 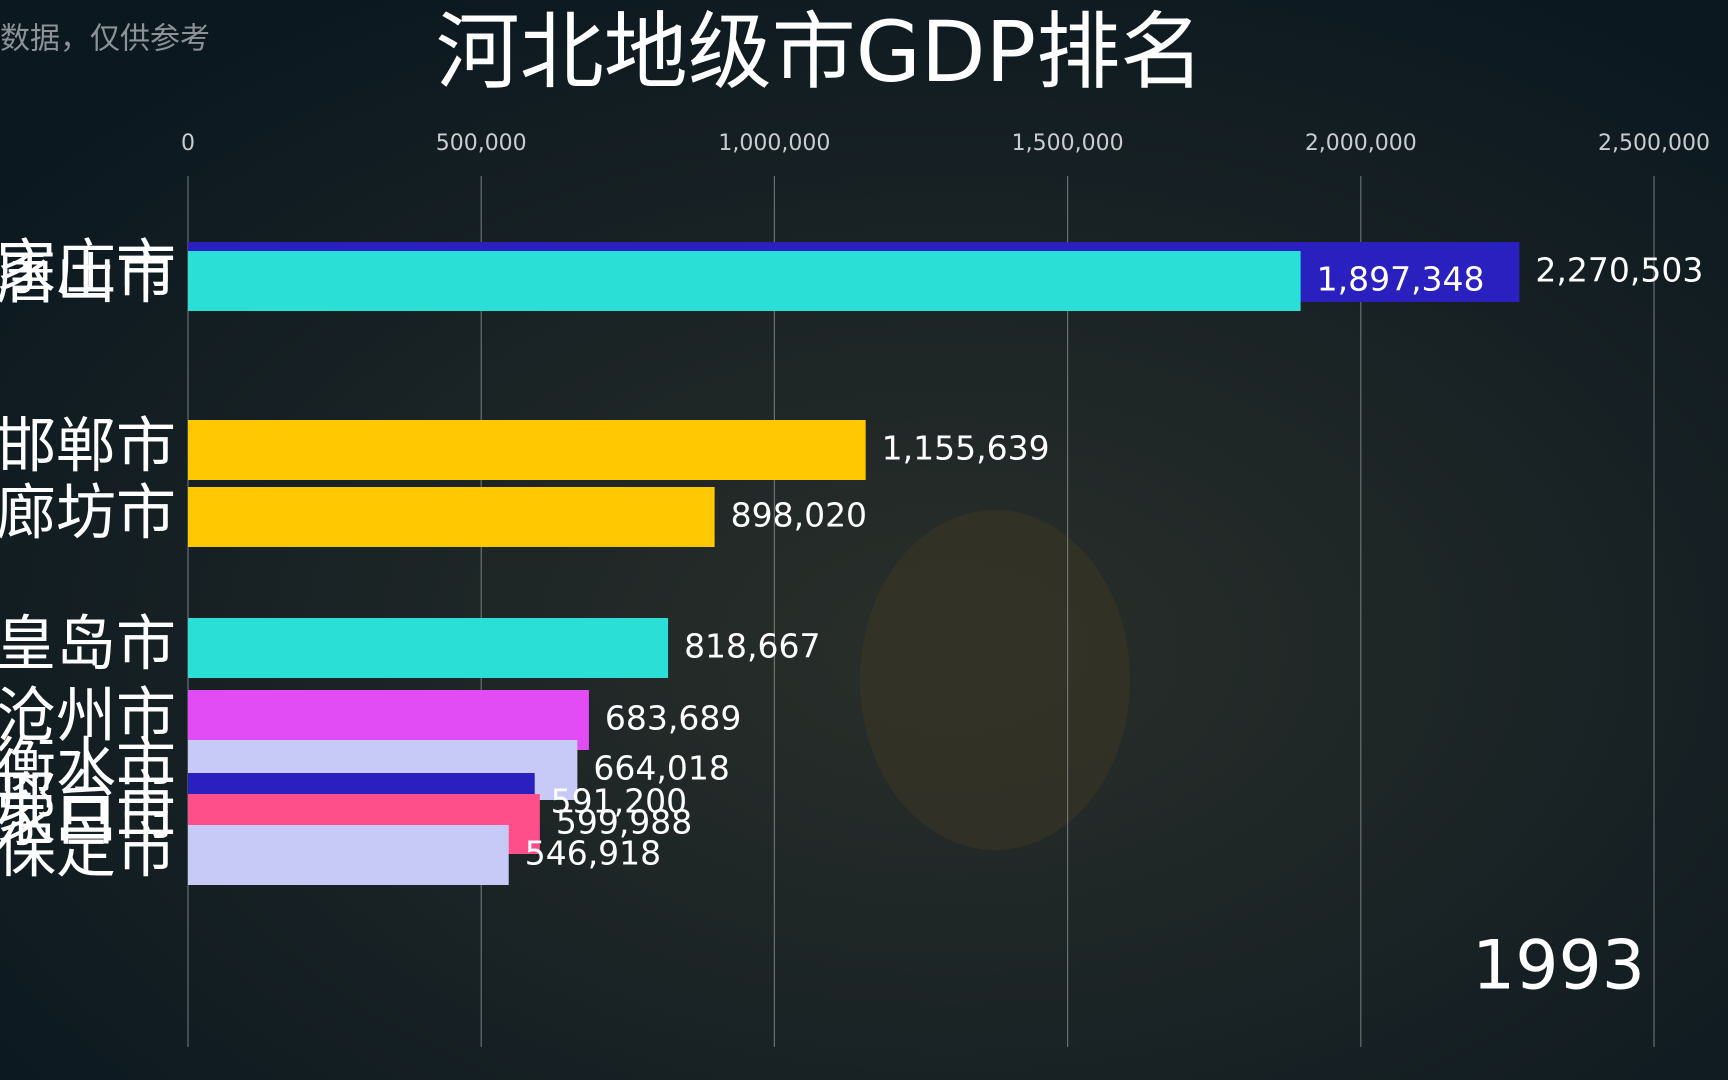 What do you see at coordinates (105, 39) in the screenshot?
I see `note: 数据，仅供参考` at bounding box center [105, 39].